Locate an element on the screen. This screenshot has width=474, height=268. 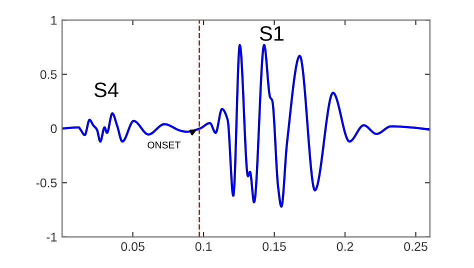
y-tick-label: 0 is located at coordinates (53, 129).